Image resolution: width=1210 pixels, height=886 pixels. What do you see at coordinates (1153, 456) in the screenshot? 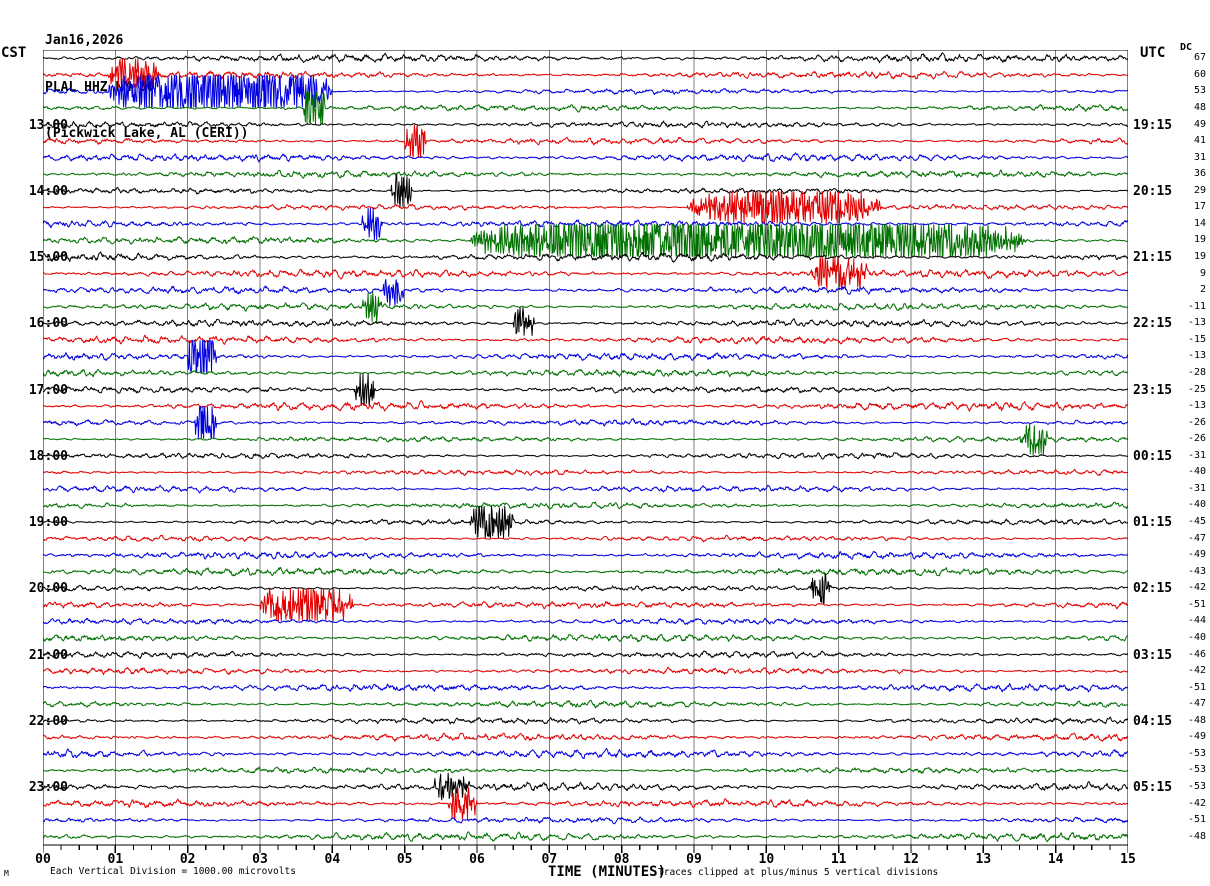
I see `utc-time-label: 00:15` at bounding box center [1153, 456].